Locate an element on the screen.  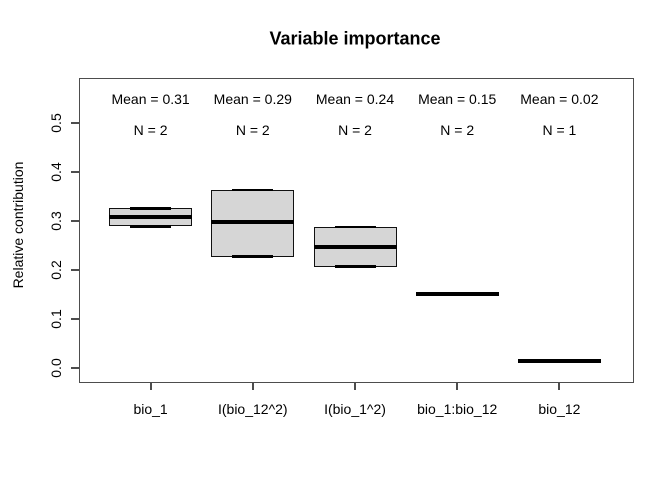
n-annotation: N = 1 is located at coordinates (559, 130).